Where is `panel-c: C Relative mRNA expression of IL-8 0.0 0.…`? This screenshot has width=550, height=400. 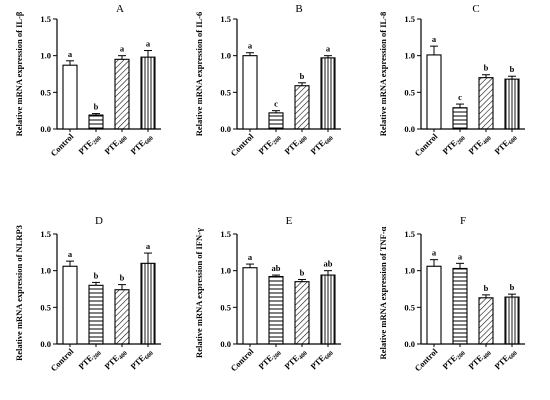 panel-c: C Relative mRNA expression of IL-8 0.0 0.… is located at coordinates (451, 80).